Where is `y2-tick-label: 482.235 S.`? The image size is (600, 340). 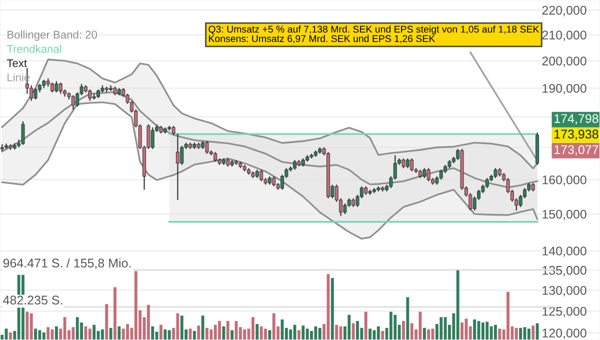 y2-tick-label: 482.235 S. is located at coordinates (32, 300).